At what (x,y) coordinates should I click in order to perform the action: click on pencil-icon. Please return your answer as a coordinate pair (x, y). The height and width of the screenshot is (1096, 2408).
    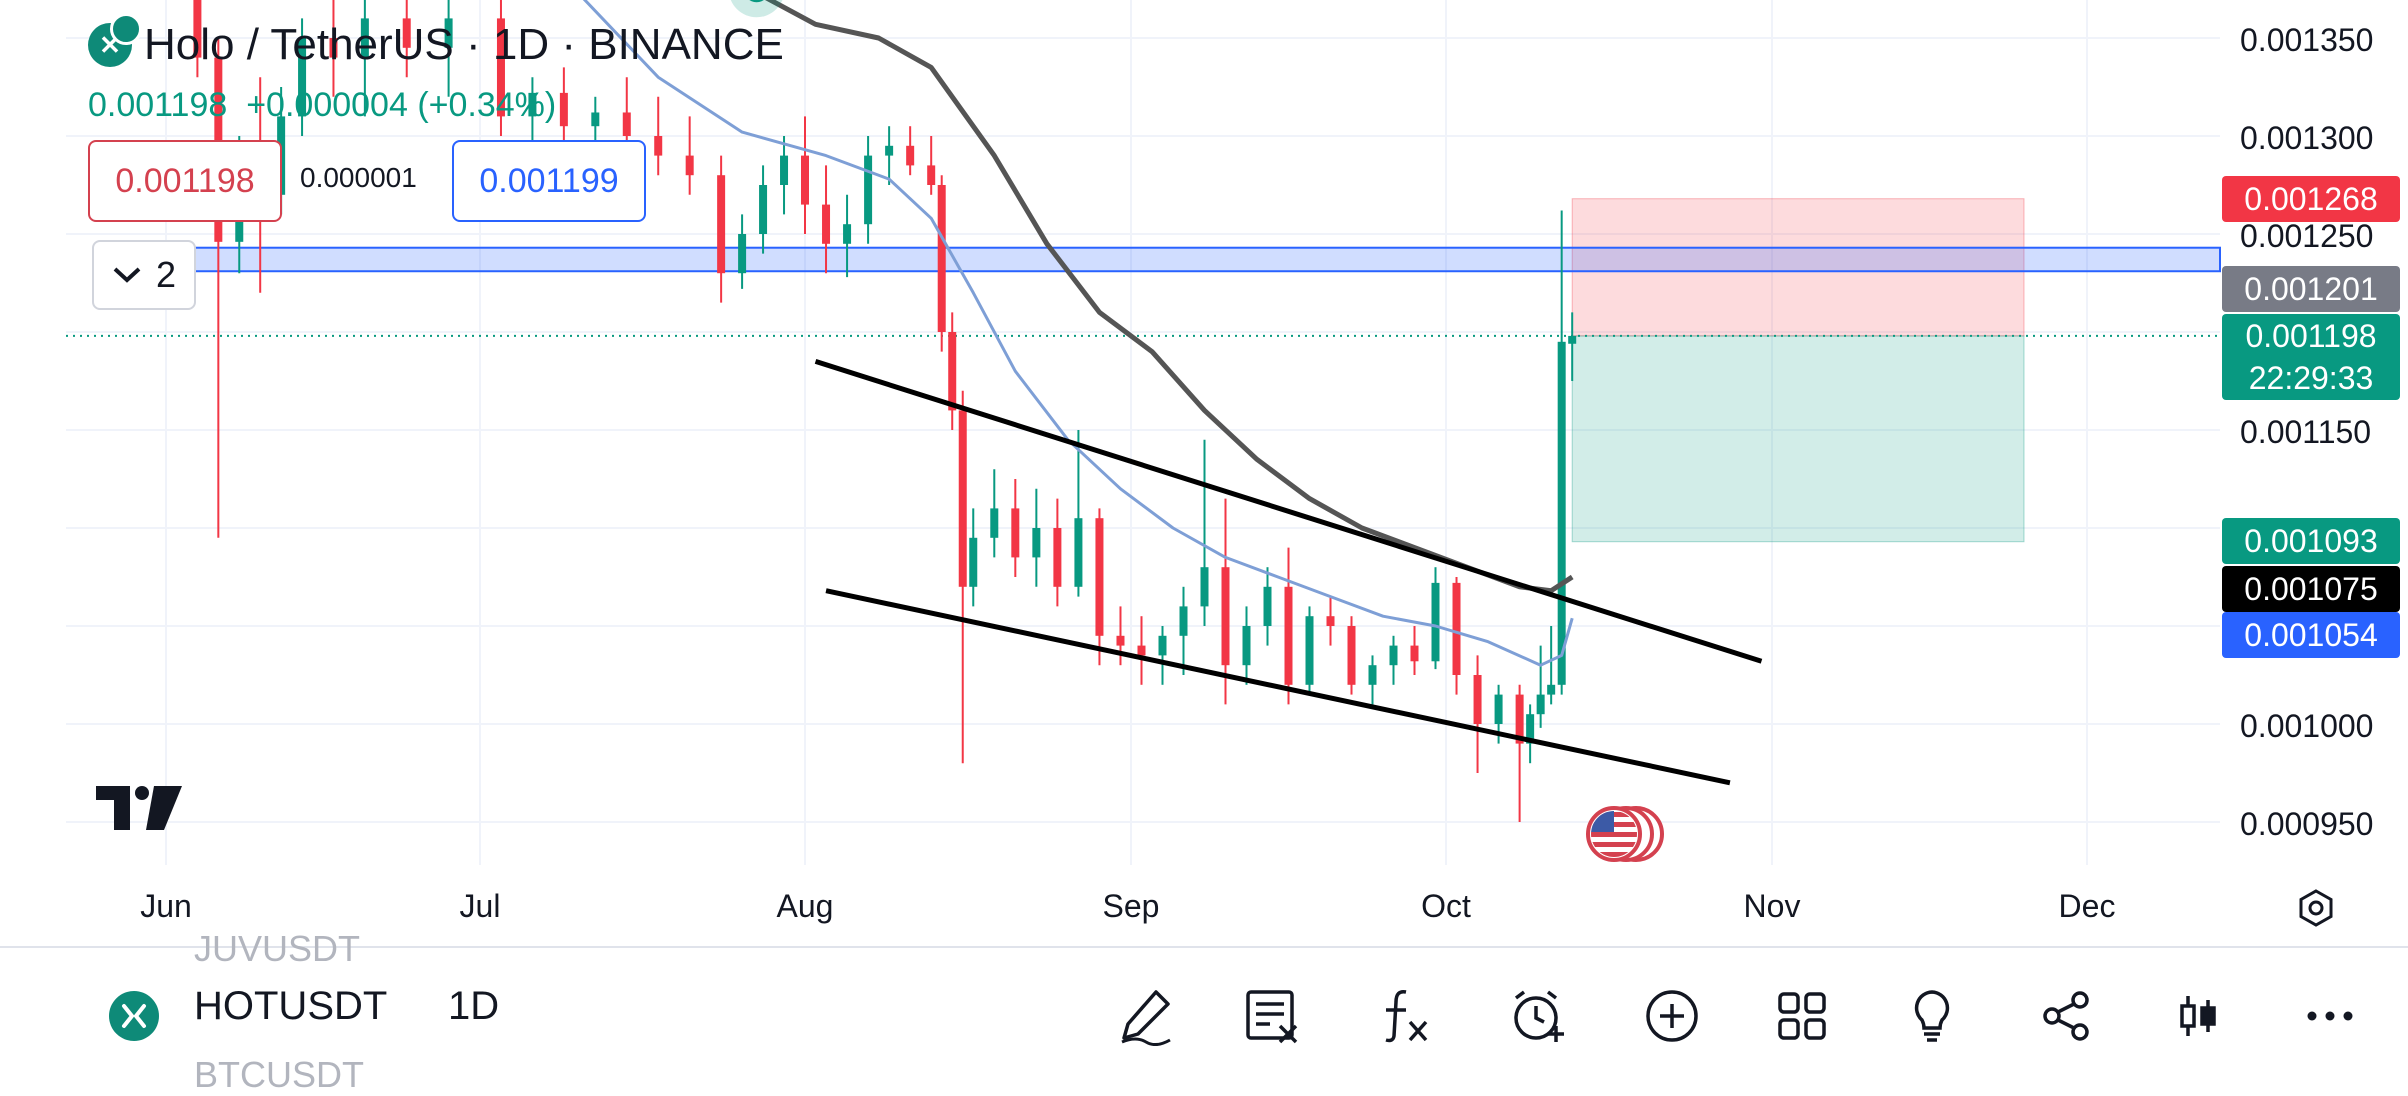
    Looking at the image, I should click on (1146, 1018).